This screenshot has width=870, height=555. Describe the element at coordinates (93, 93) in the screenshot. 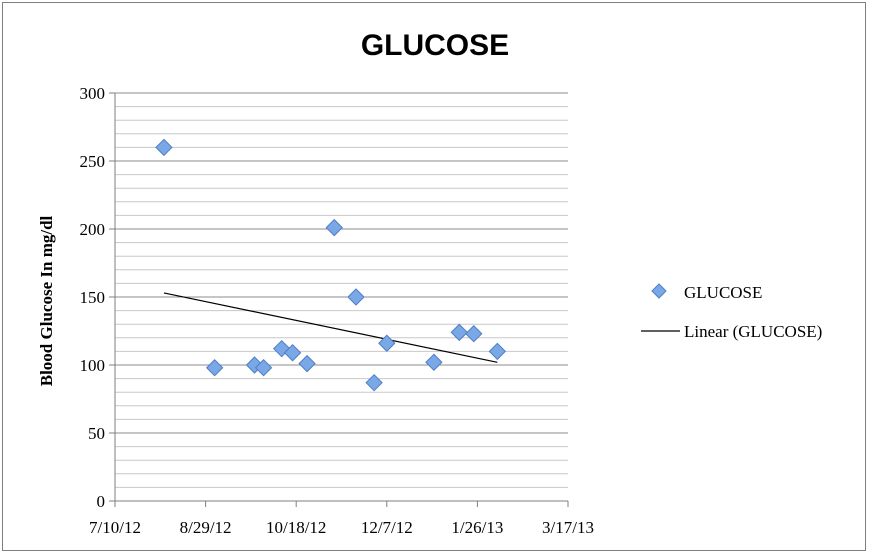

I see `y-tick-label: 300` at that location.